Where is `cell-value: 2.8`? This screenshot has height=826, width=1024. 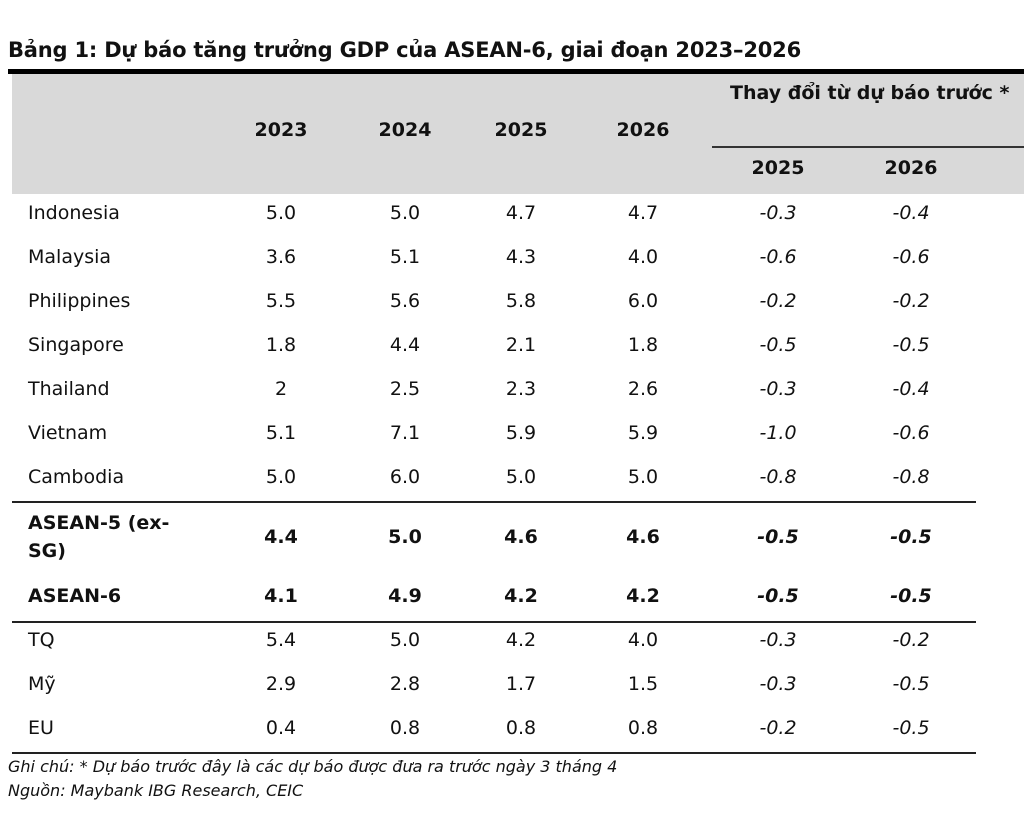 cell-value: 2.8 is located at coordinates (405, 684).